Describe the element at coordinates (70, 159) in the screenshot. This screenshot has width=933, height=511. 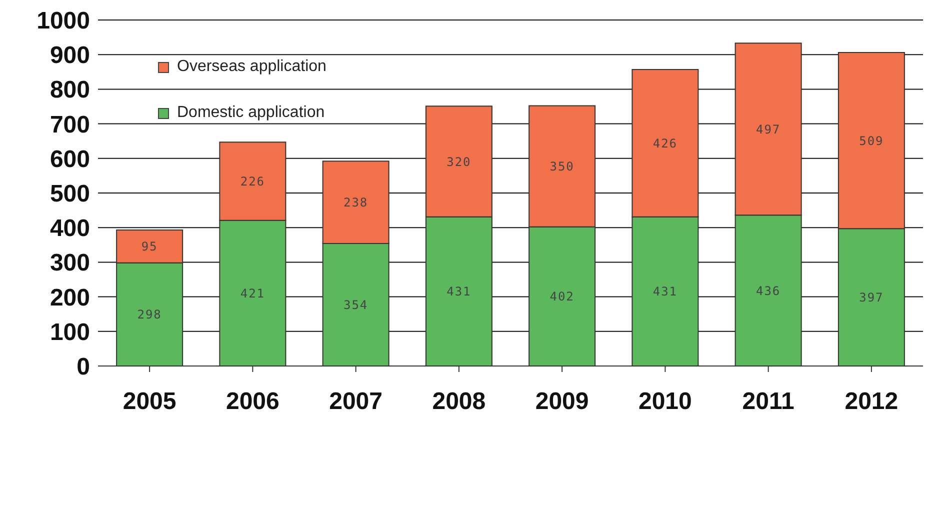
I see `y-tick-label: 600` at that location.